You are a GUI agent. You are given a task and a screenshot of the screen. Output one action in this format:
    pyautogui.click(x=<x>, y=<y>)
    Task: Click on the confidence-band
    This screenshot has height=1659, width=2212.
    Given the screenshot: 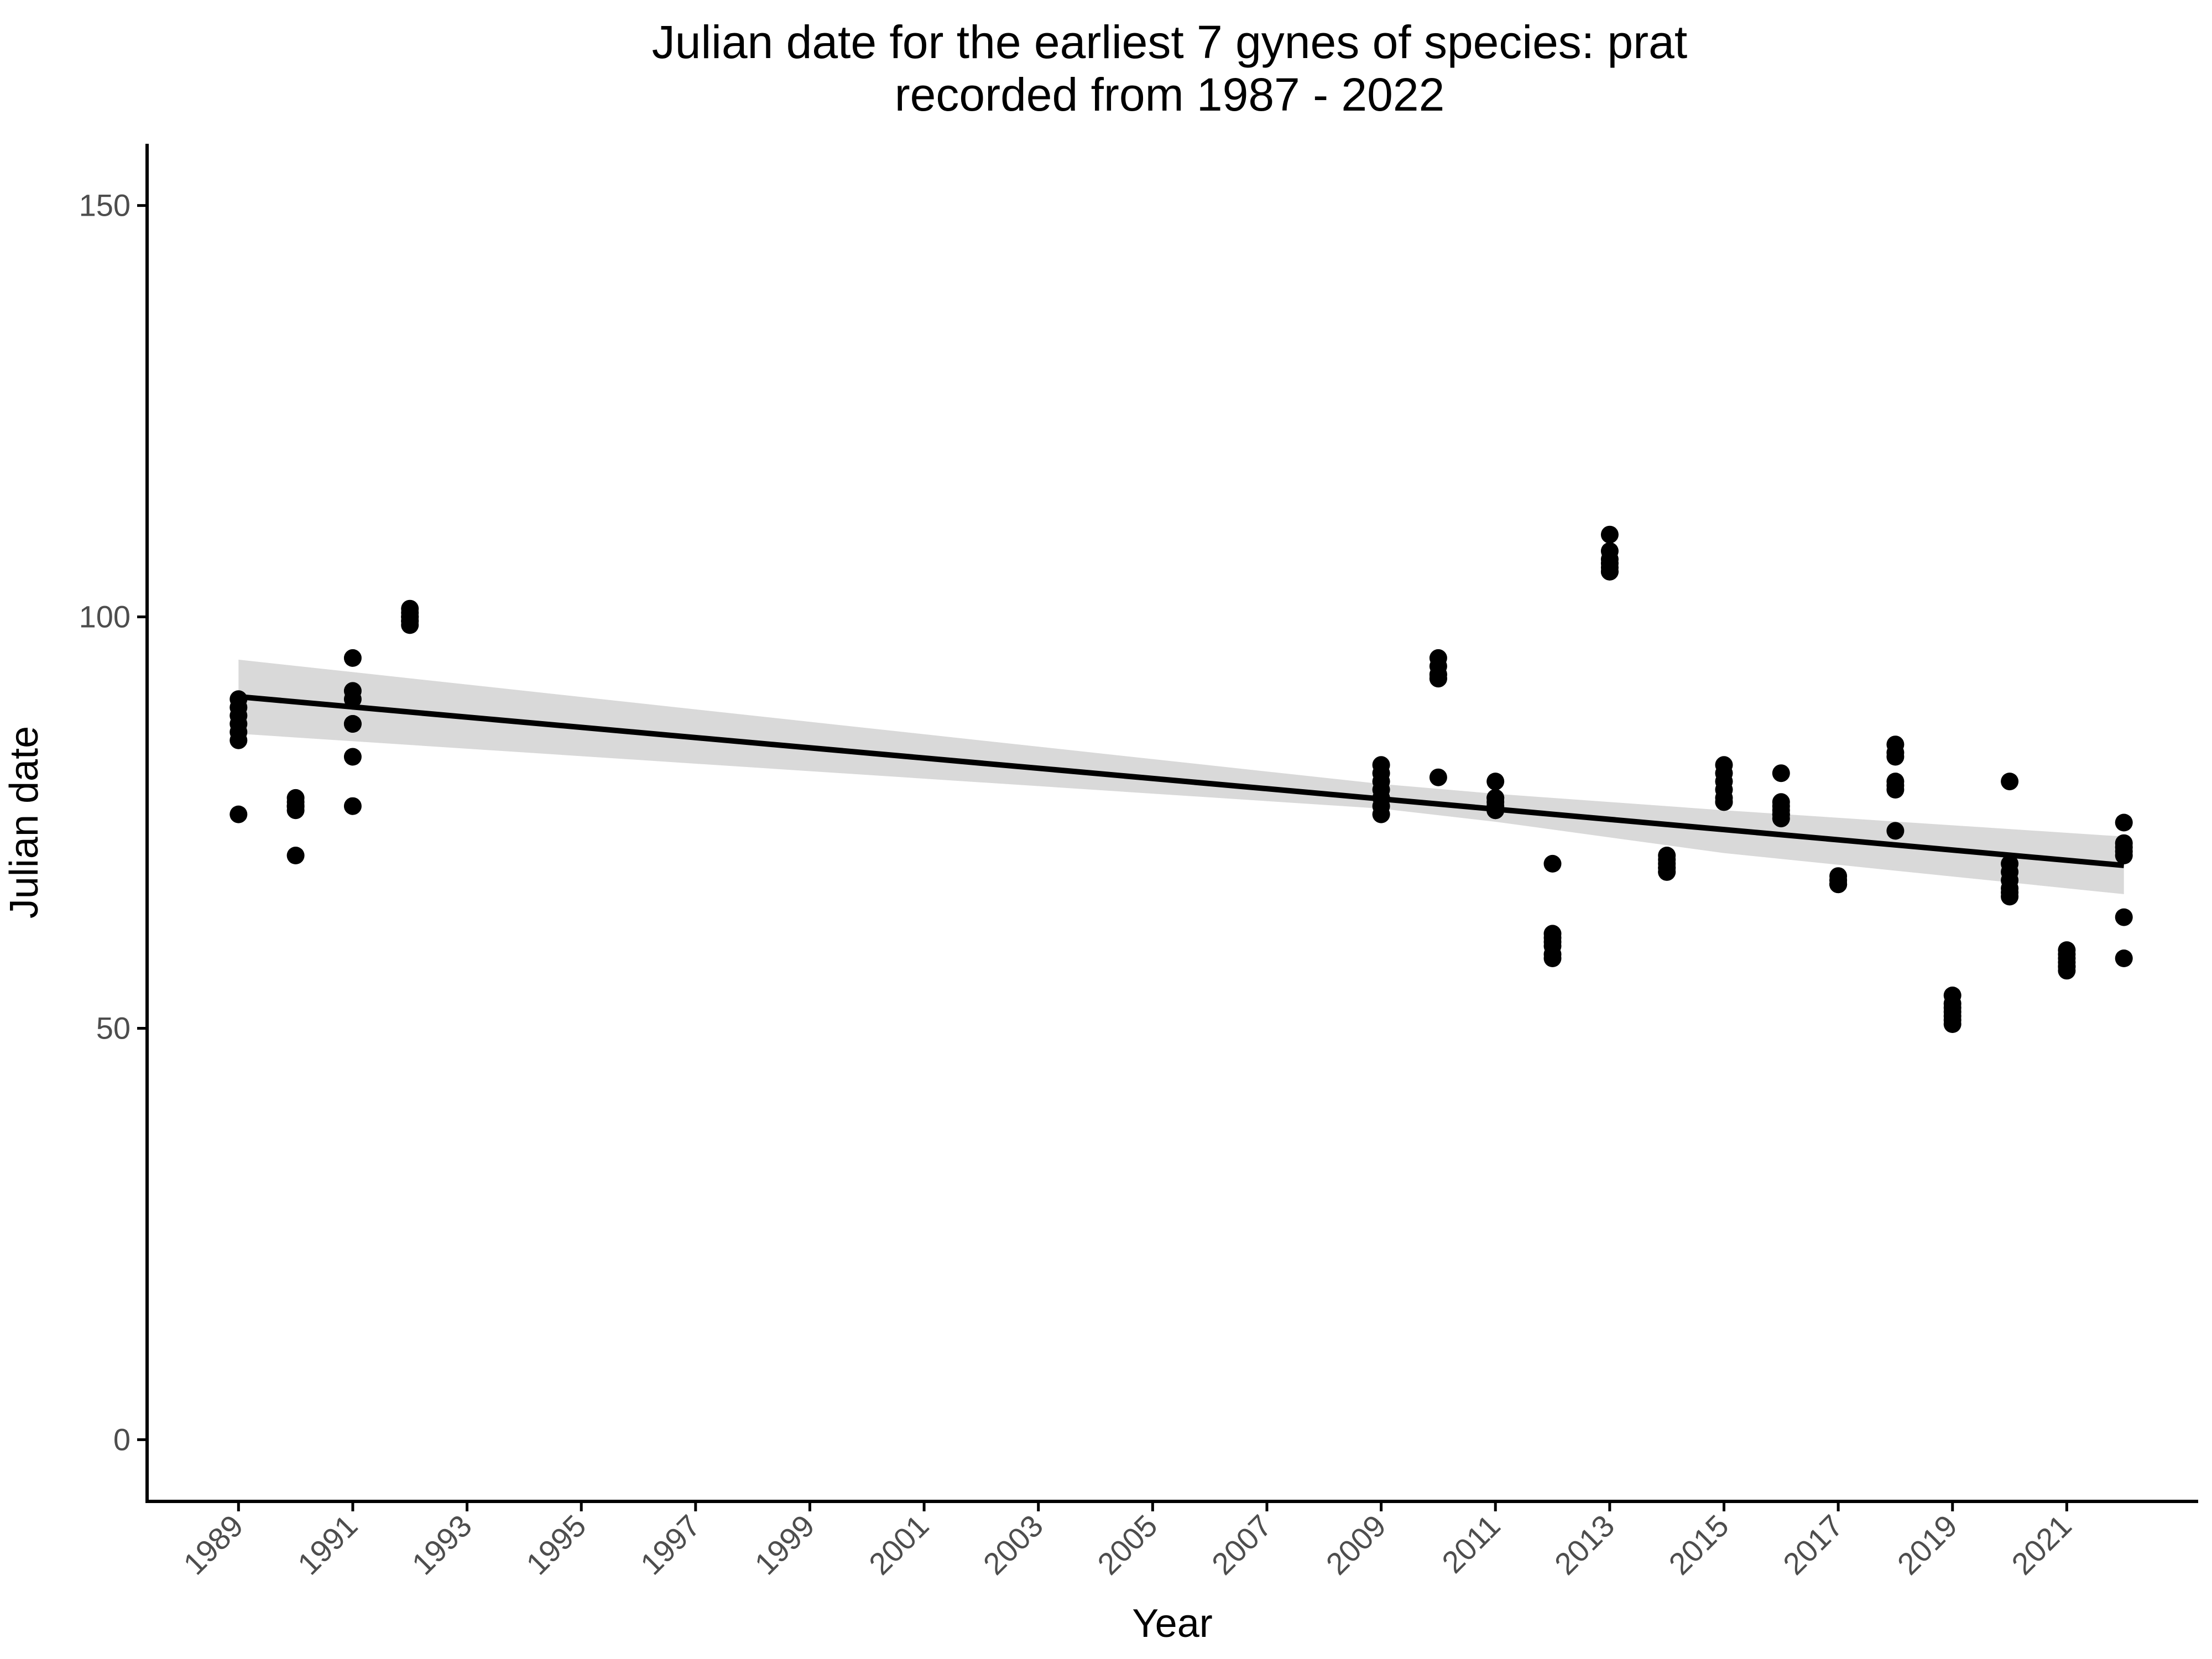 What is the action you would take?
    pyautogui.click(x=1181, y=776)
    